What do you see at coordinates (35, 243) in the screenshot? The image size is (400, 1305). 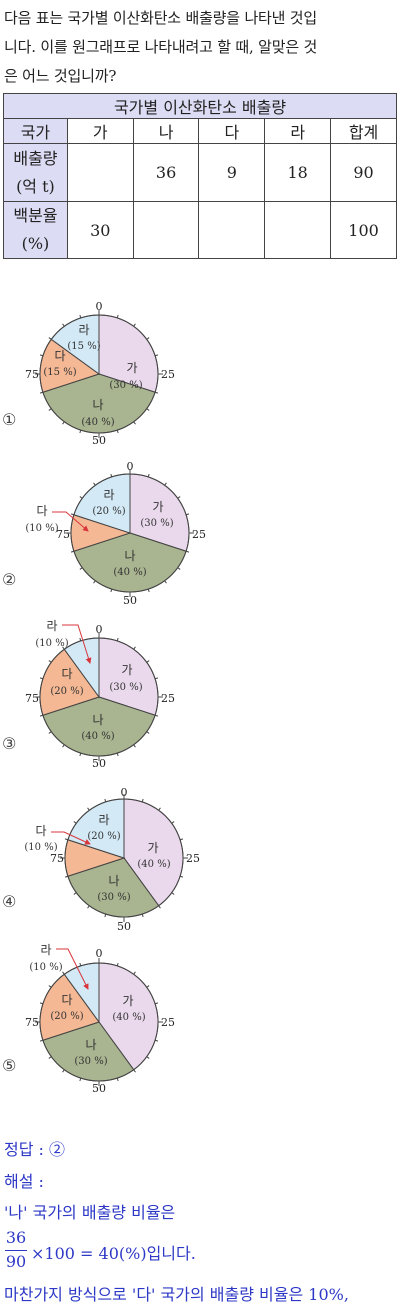 I see `row-percent-label-line2: (%)` at bounding box center [35, 243].